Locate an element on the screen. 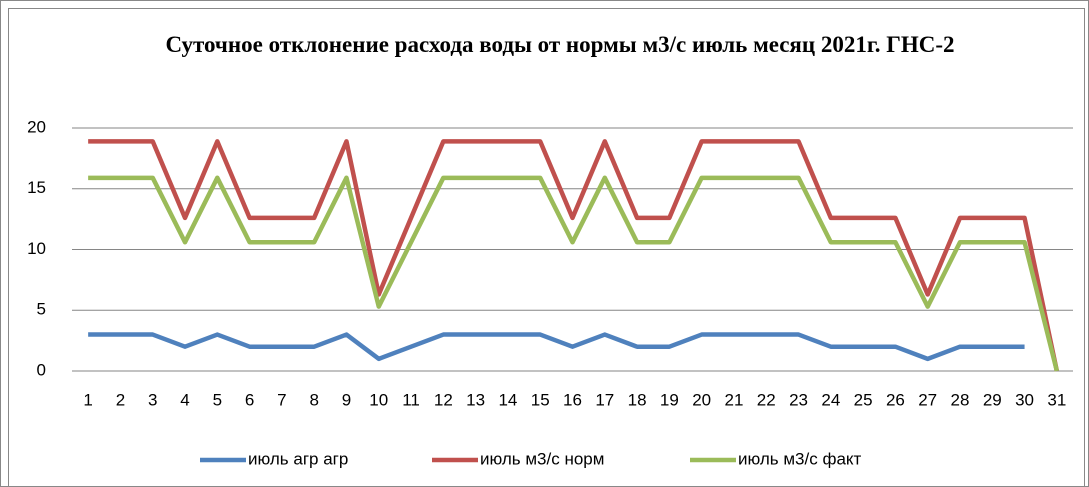 This screenshot has width=1089, height=487. x-tick-label: 19 is located at coordinates (669, 399).